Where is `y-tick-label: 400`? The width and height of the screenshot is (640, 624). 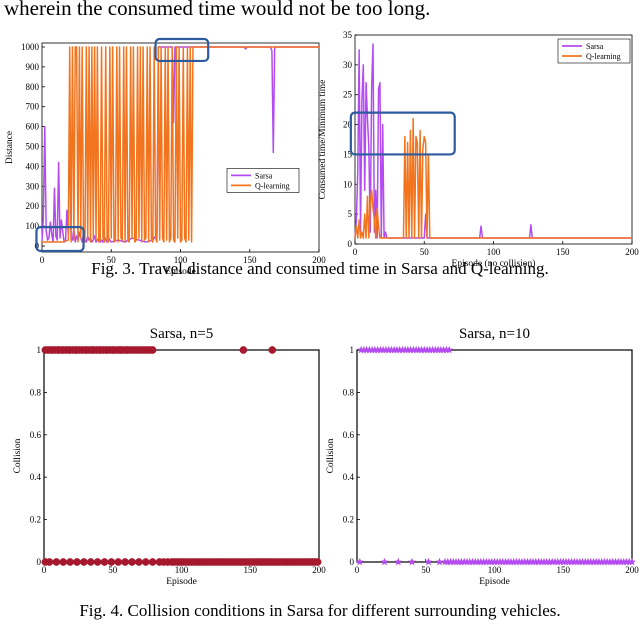
y-tick-label: 400 is located at coordinates (33, 166).